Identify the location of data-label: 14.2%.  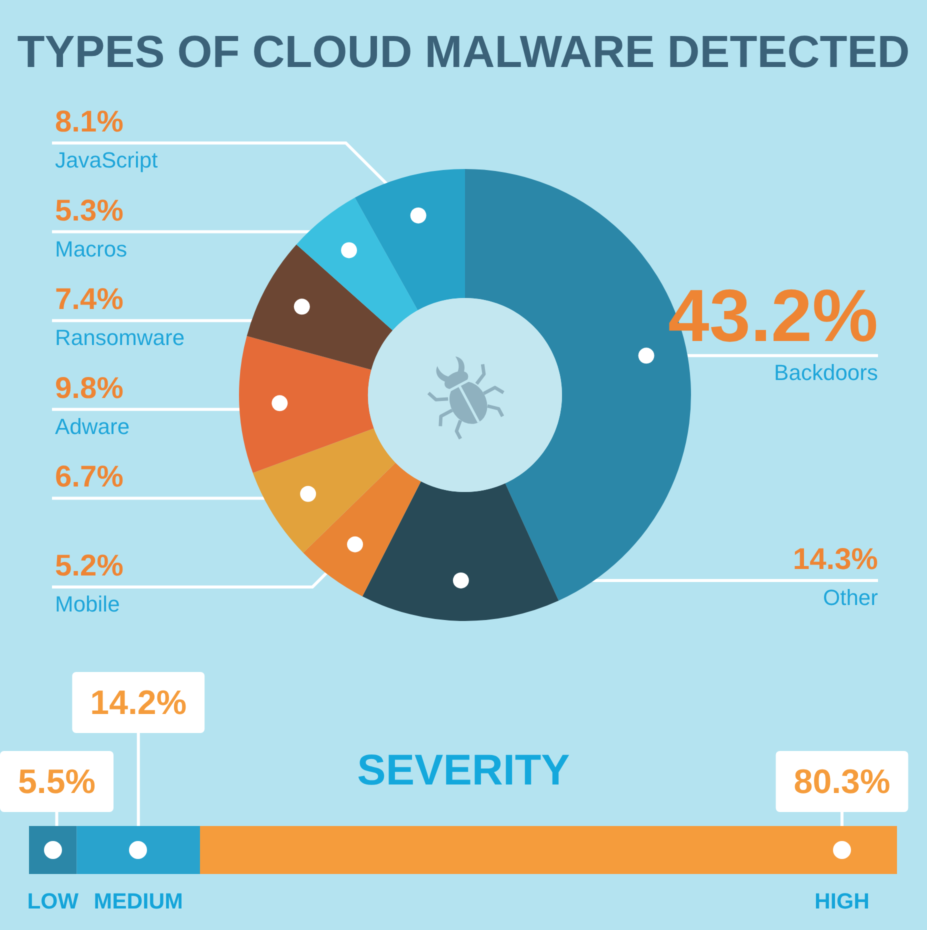
(138, 703).